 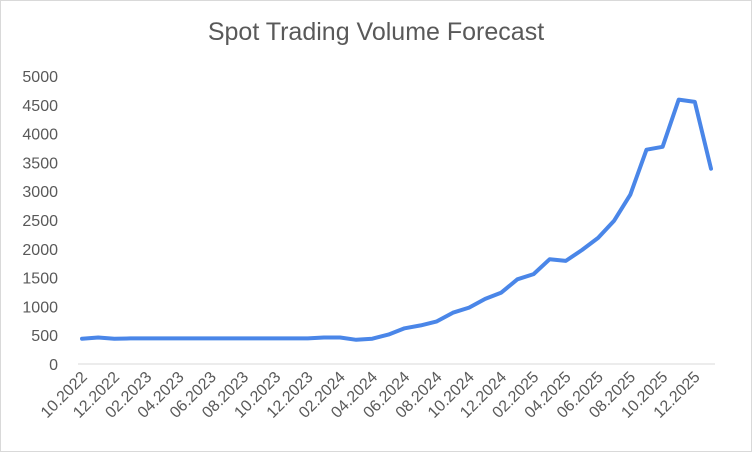 What do you see at coordinates (40, 163) in the screenshot?
I see `y-tick-label: 3500` at bounding box center [40, 163].